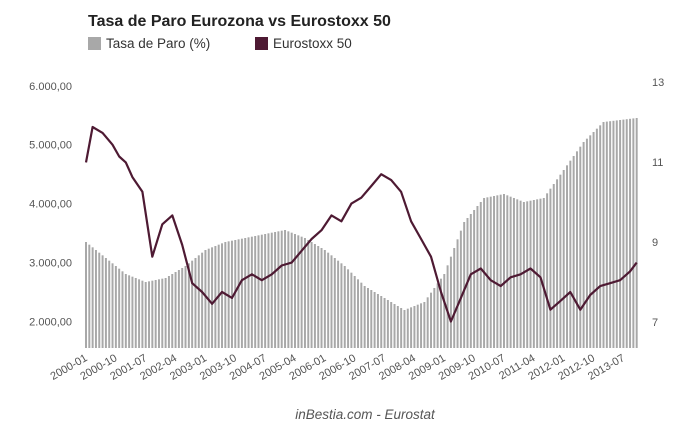 This screenshot has height=430, width=680. Describe the element at coordinates (239, 21) in the screenshot. I see `chart-title: Tasa de Paro Eurozona vs Eurostoxx 50` at that location.